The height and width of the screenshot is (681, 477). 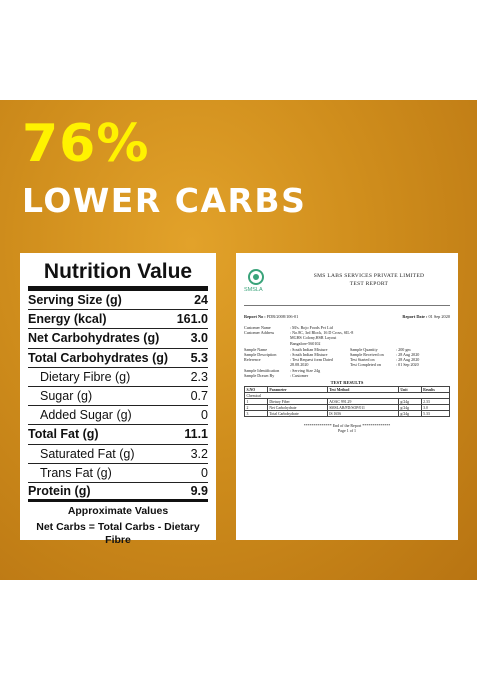 I want to click on headline-subtitle: LOWER CARBS, so click(x=164, y=200).